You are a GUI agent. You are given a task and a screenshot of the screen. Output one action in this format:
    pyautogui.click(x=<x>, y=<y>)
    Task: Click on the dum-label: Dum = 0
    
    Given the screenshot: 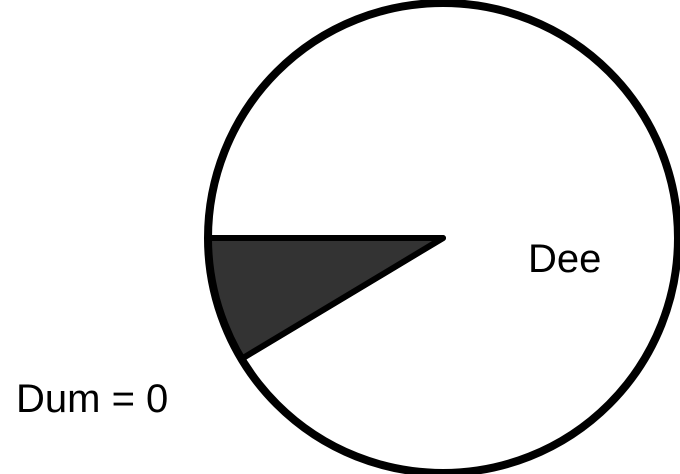 What is the action you would take?
    pyautogui.click(x=92, y=399)
    